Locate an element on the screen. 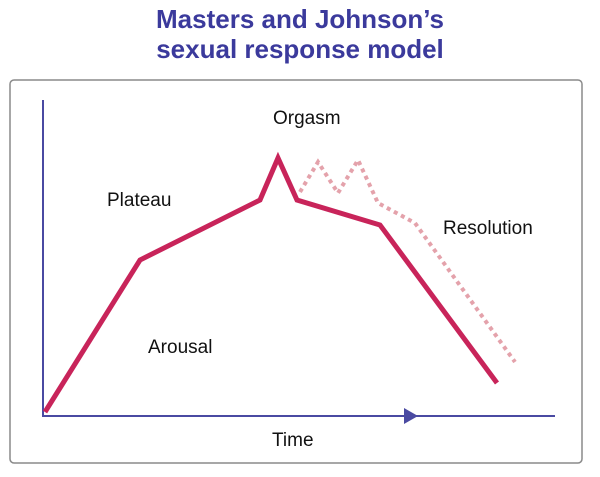  plateau-label: Plateau is located at coordinates (139, 200).